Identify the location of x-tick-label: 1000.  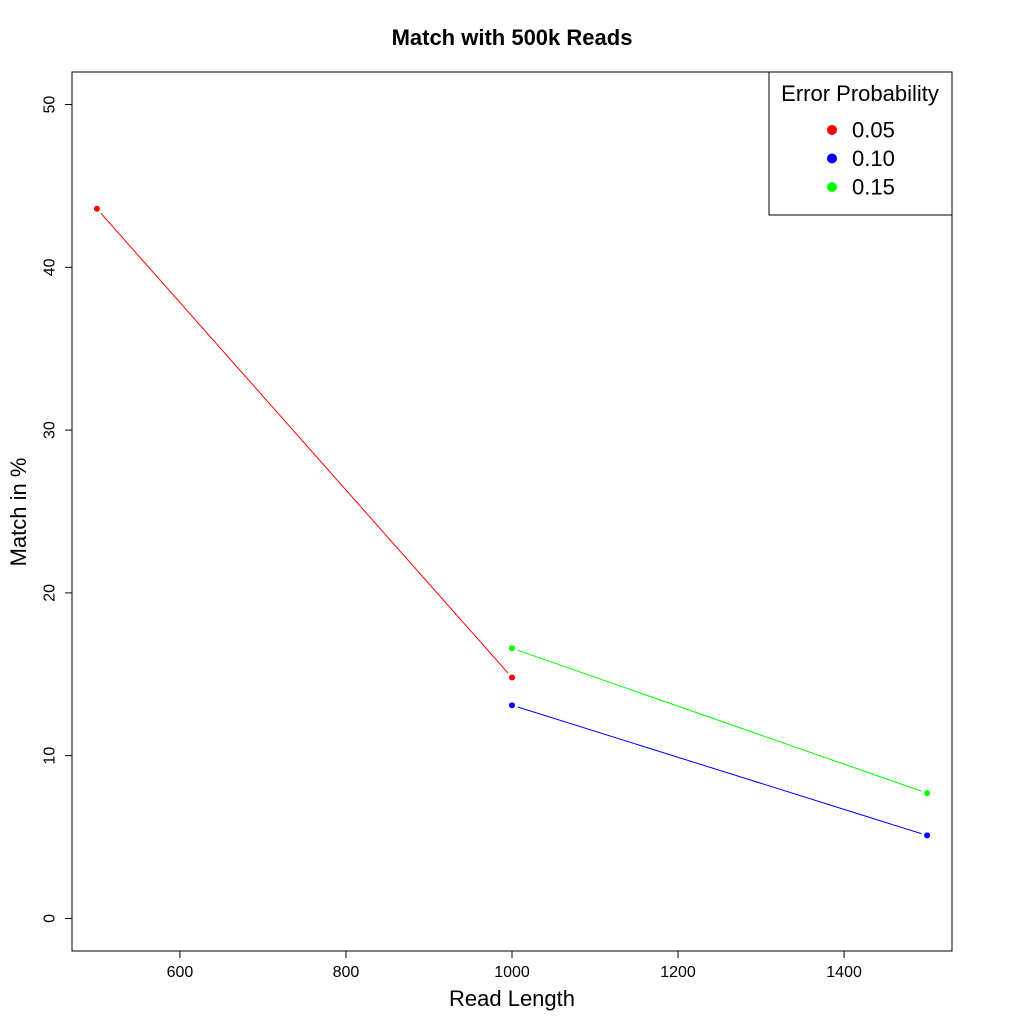
(512, 972).